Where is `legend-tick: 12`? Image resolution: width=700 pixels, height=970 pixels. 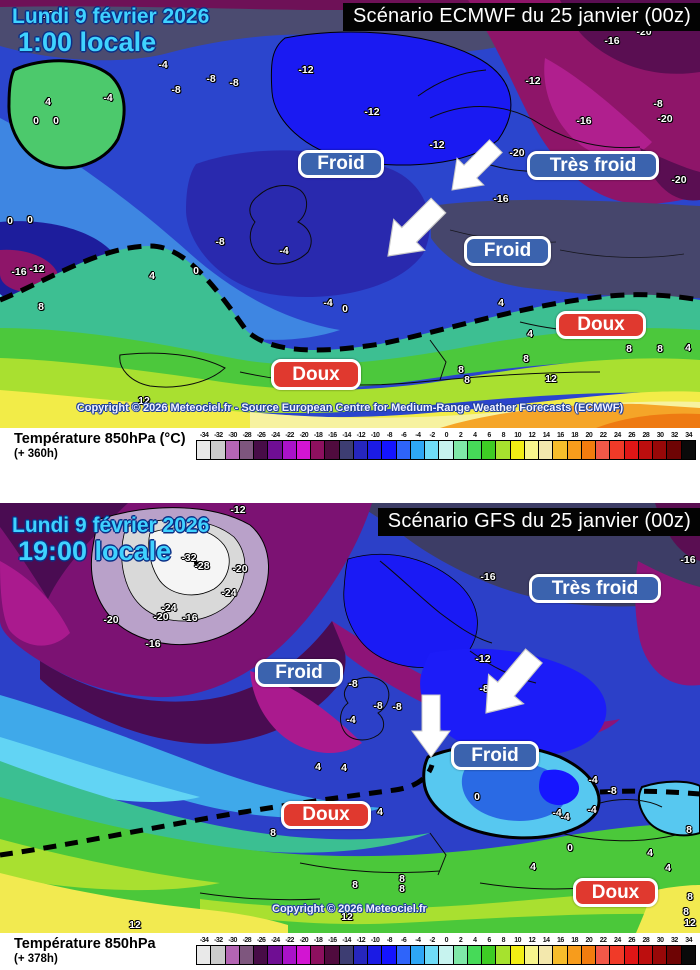
legend-tick: 12 is located at coordinates (532, 940).